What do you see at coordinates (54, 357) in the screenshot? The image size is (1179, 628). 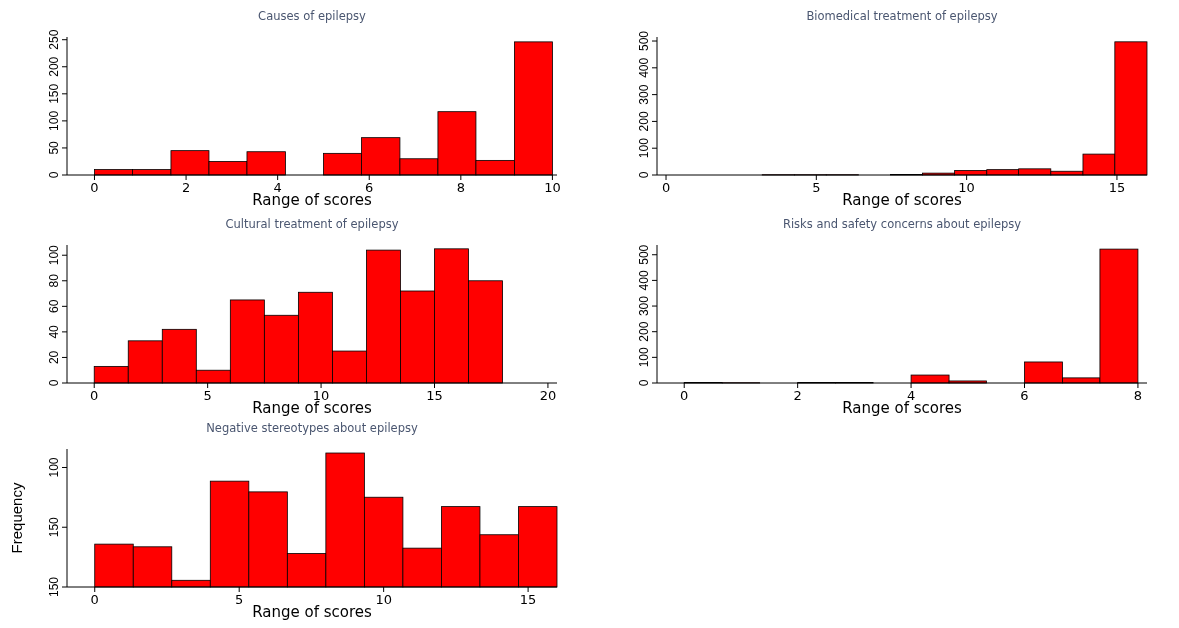 I see `y-tick-label: 20` at bounding box center [54, 357].